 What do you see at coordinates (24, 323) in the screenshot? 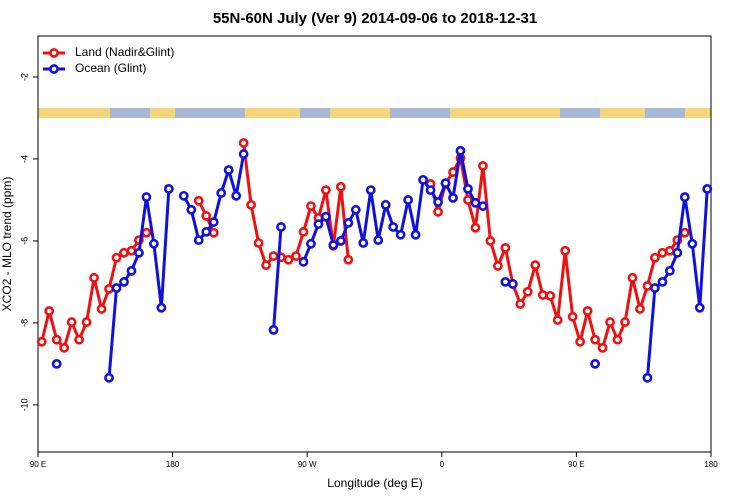
I see `y-tick-label: -8` at bounding box center [24, 323].